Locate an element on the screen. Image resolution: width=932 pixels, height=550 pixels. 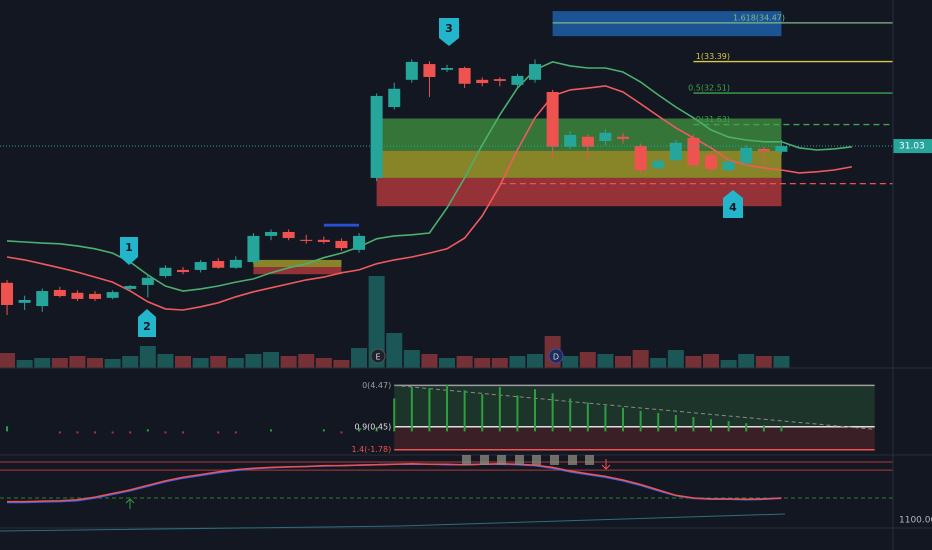
marker-label: 1 is located at coordinates (129, 247).